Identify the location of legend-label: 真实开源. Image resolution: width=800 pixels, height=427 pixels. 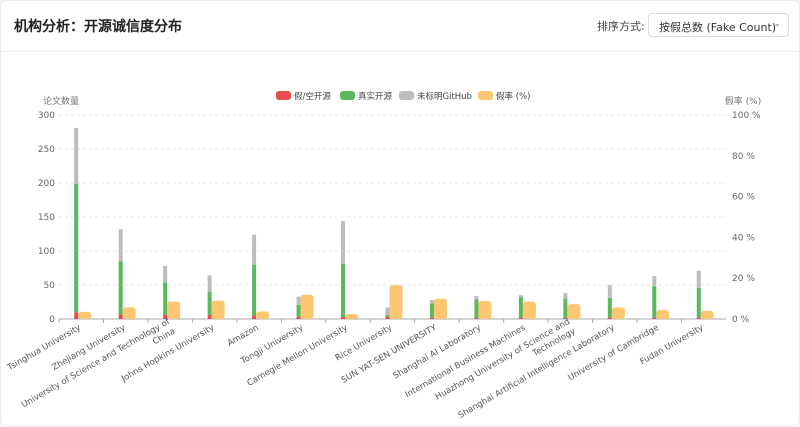
(375, 96).